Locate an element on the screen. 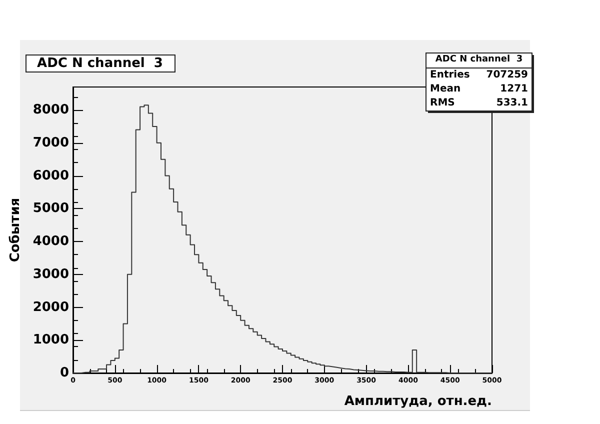 The width and height of the screenshot is (600, 424). text: Entries 707259 is located at coordinates (479, 75).